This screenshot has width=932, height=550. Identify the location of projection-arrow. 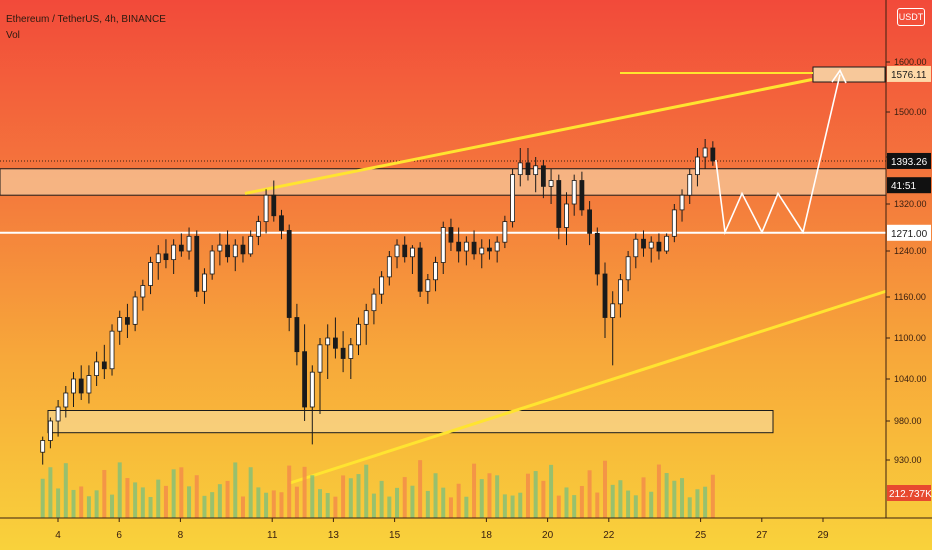
(839, 76).